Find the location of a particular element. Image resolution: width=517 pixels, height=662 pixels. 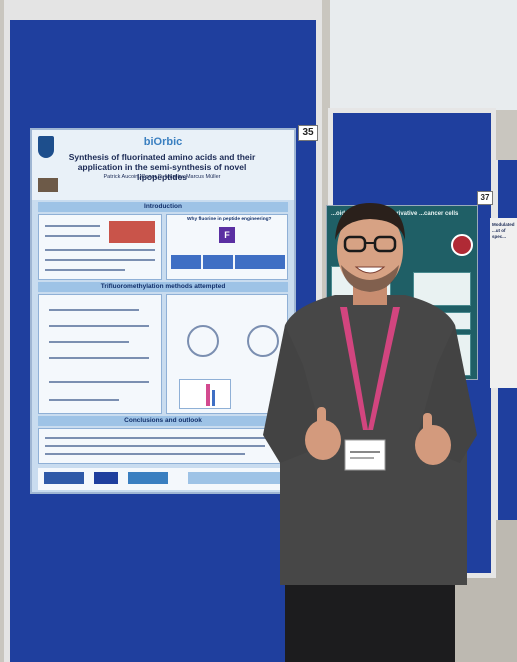

face is located at coordinates (370, 250).